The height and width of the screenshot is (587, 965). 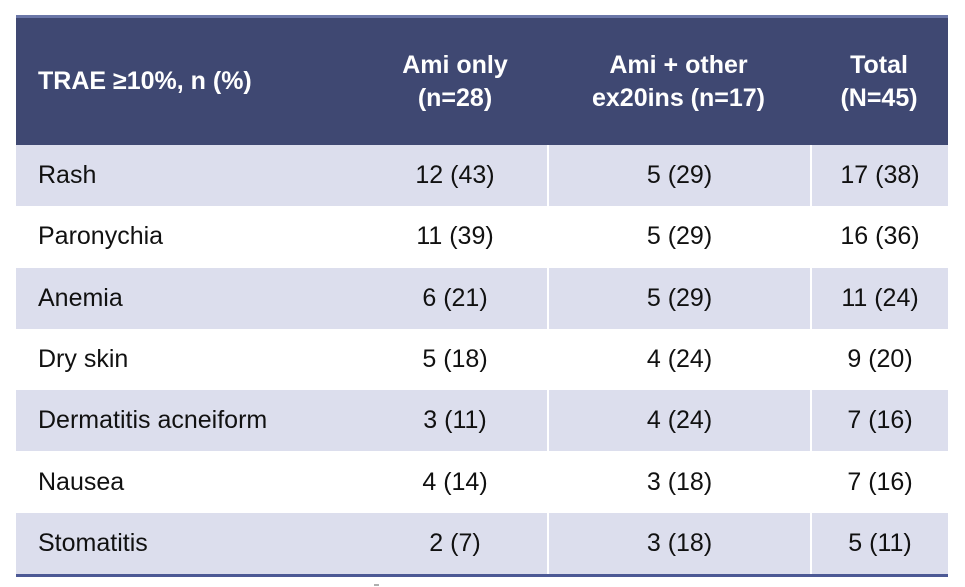 What do you see at coordinates (455, 481) in the screenshot?
I see `cell-ami-only: 4 (14)` at bounding box center [455, 481].